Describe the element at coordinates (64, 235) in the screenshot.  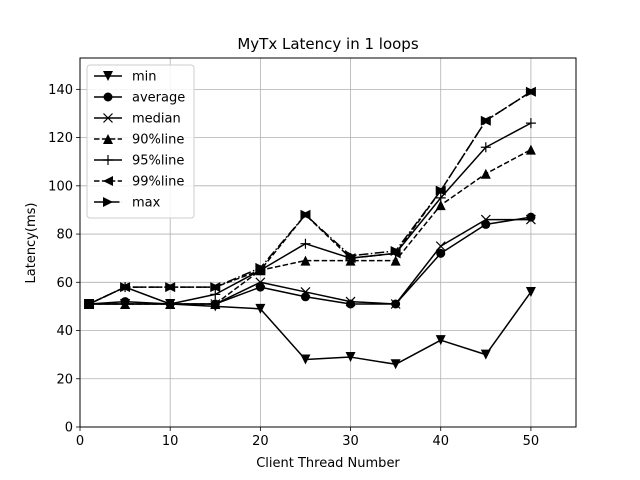
I see `y-tick-label: 80` at that location.